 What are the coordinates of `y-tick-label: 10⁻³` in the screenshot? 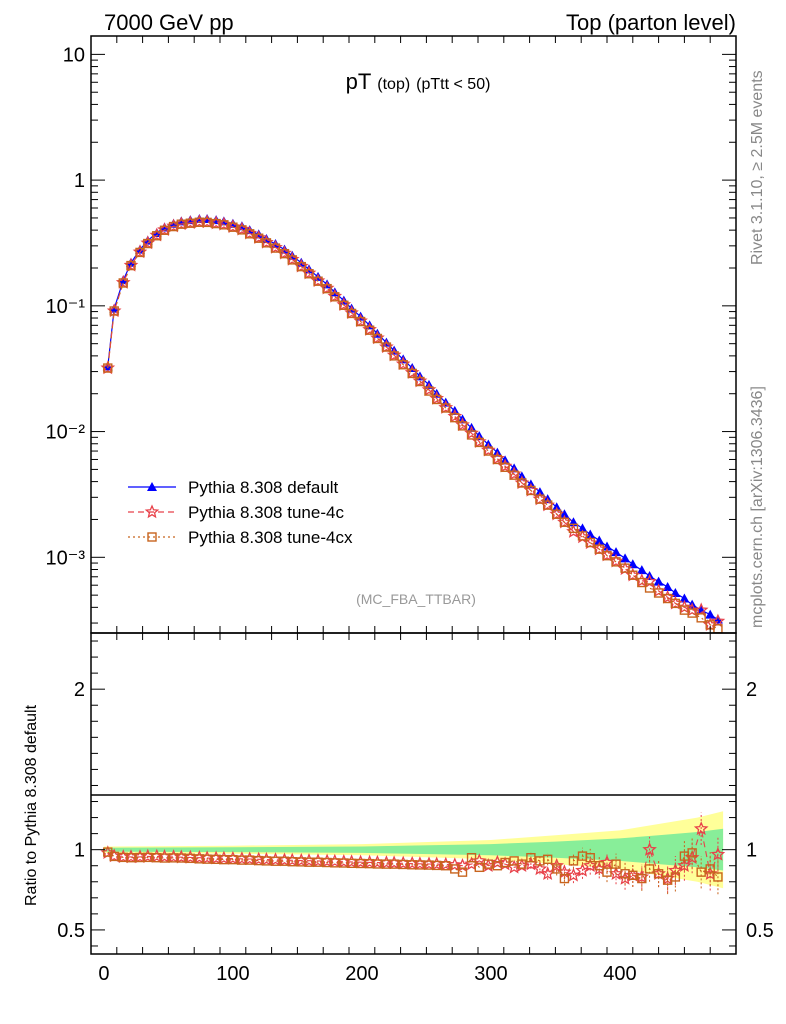 It's located at (66, 558).